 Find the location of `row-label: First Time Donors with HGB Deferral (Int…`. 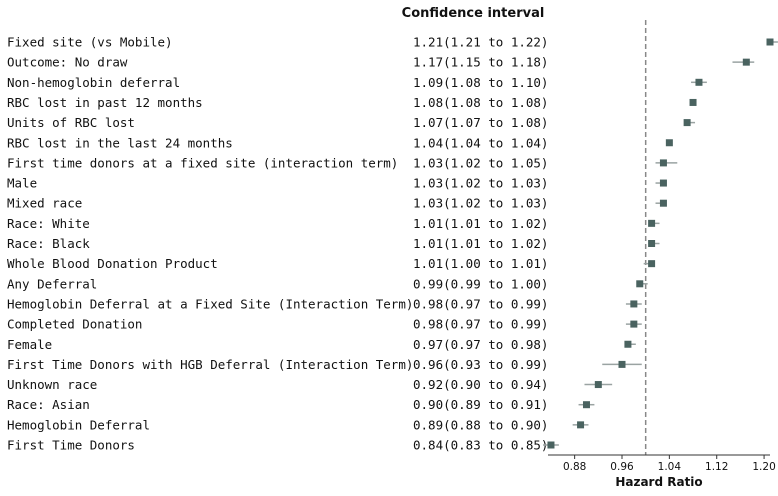

row-label: First Time Donors with HGB Deferral (Int… is located at coordinates (210, 364).